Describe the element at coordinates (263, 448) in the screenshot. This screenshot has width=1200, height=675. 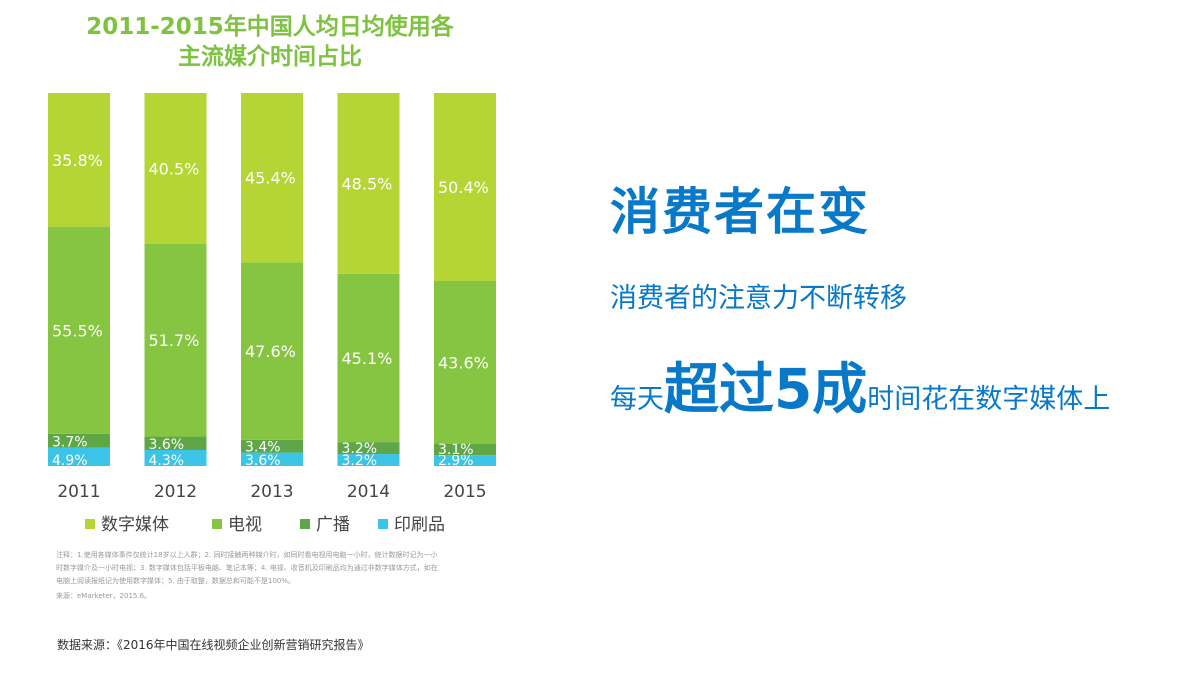
I see `data-label-2013-1: 3.4%` at that location.